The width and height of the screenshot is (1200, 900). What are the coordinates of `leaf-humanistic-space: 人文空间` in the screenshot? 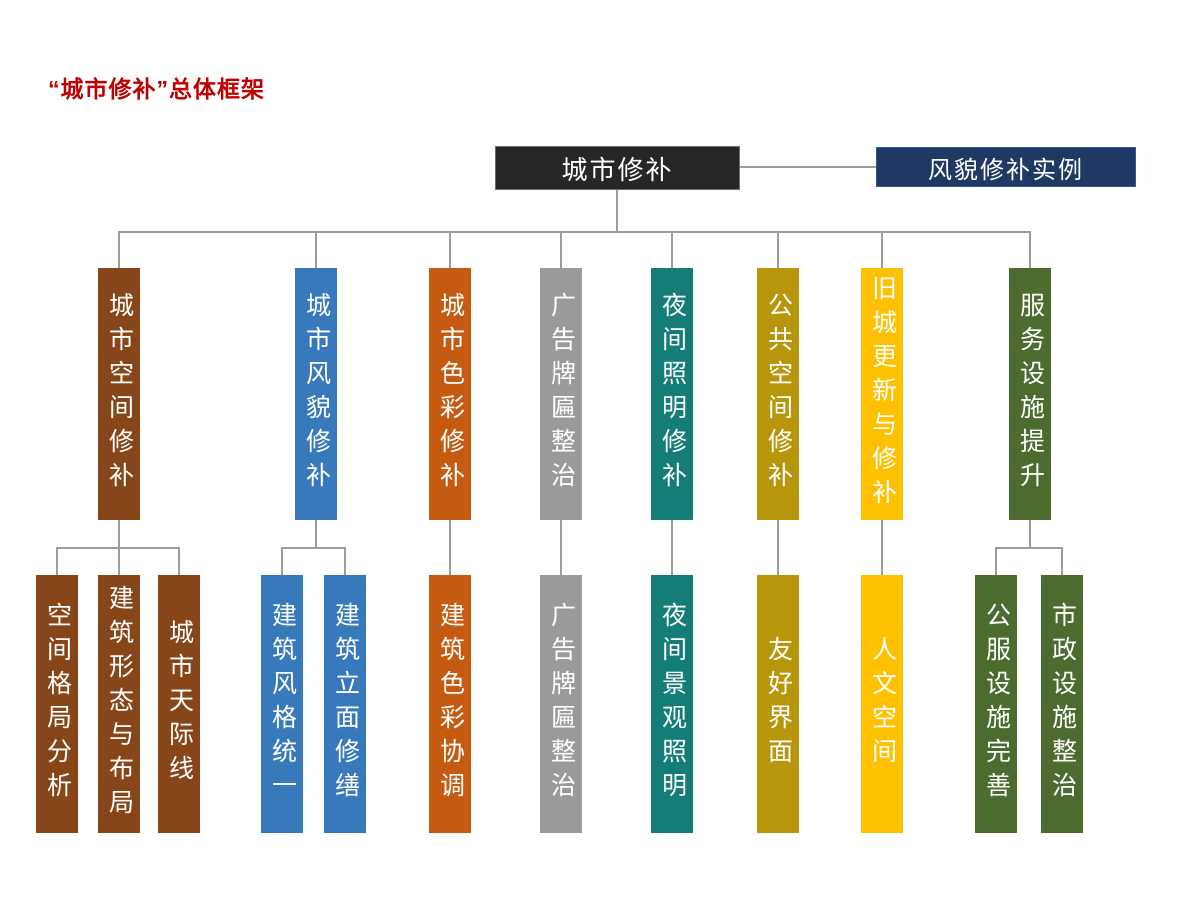 It's located at (882, 704).